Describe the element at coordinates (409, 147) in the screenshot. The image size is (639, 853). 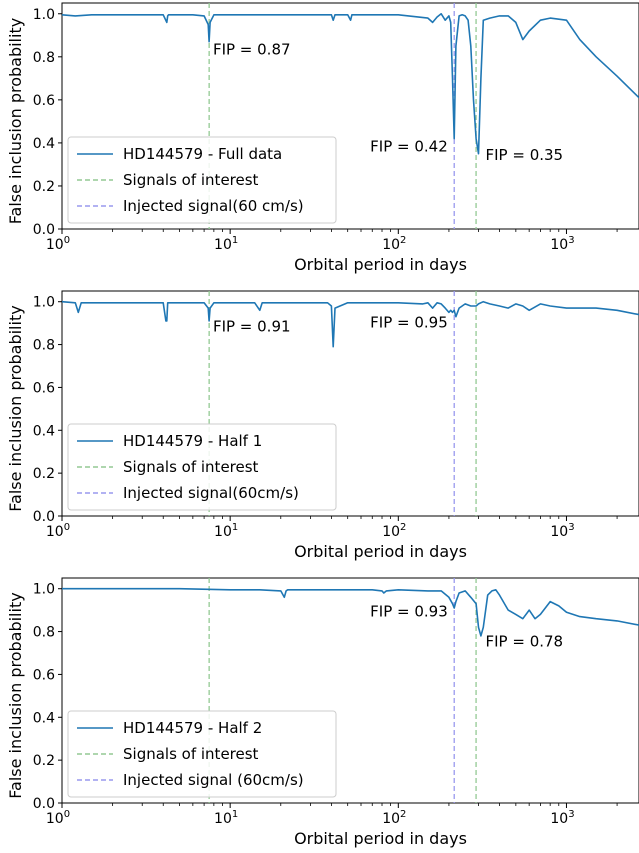
I see `fip-annotation: FIP = 0.42` at that location.